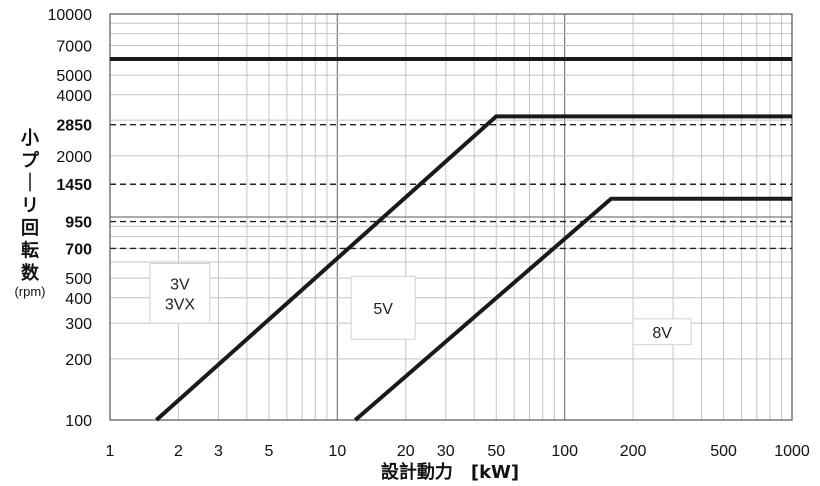 This screenshot has height=486, width=820. Describe the element at coordinates (74, 76) in the screenshot. I see `y-tick-label: 5000` at that location.